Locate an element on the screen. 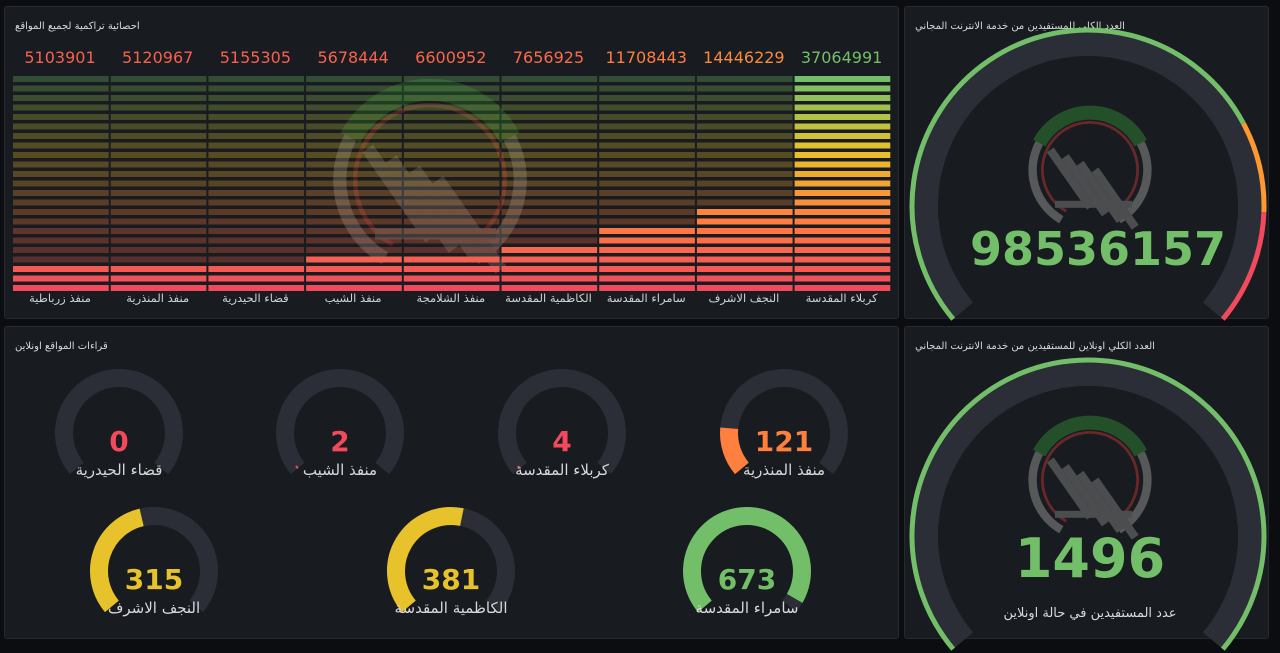  panel-title: قراءات المواقع اونلاين is located at coordinates (61, 346).